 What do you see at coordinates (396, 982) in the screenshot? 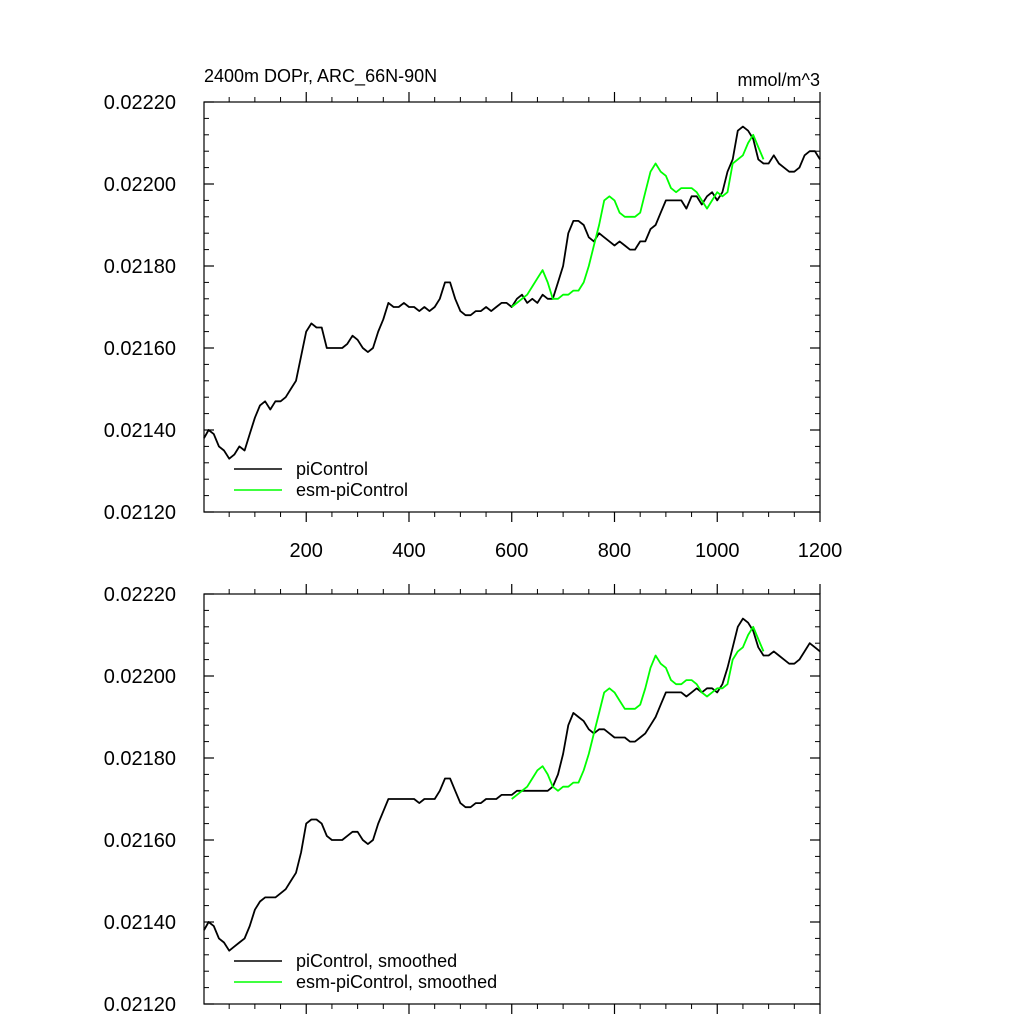
I see `legend-label-1: esm-piControl, smoothed` at bounding box center [396, 982].